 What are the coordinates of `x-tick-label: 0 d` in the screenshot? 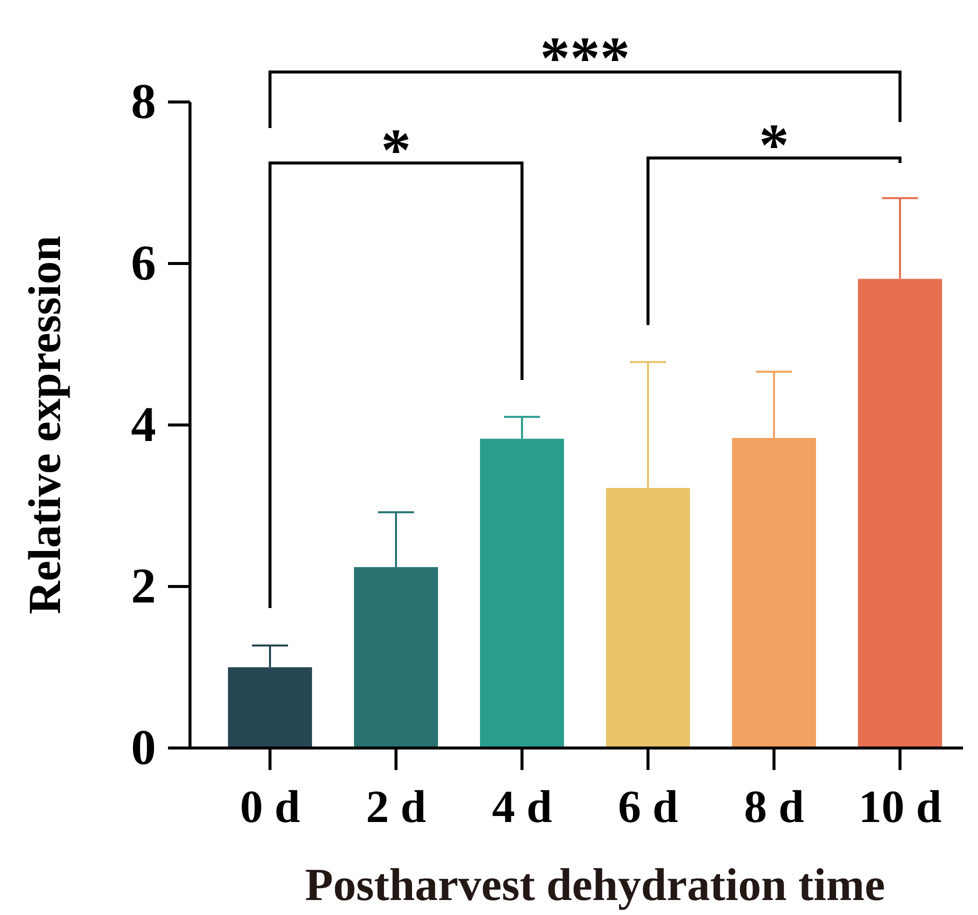 It's located at (270, 806).